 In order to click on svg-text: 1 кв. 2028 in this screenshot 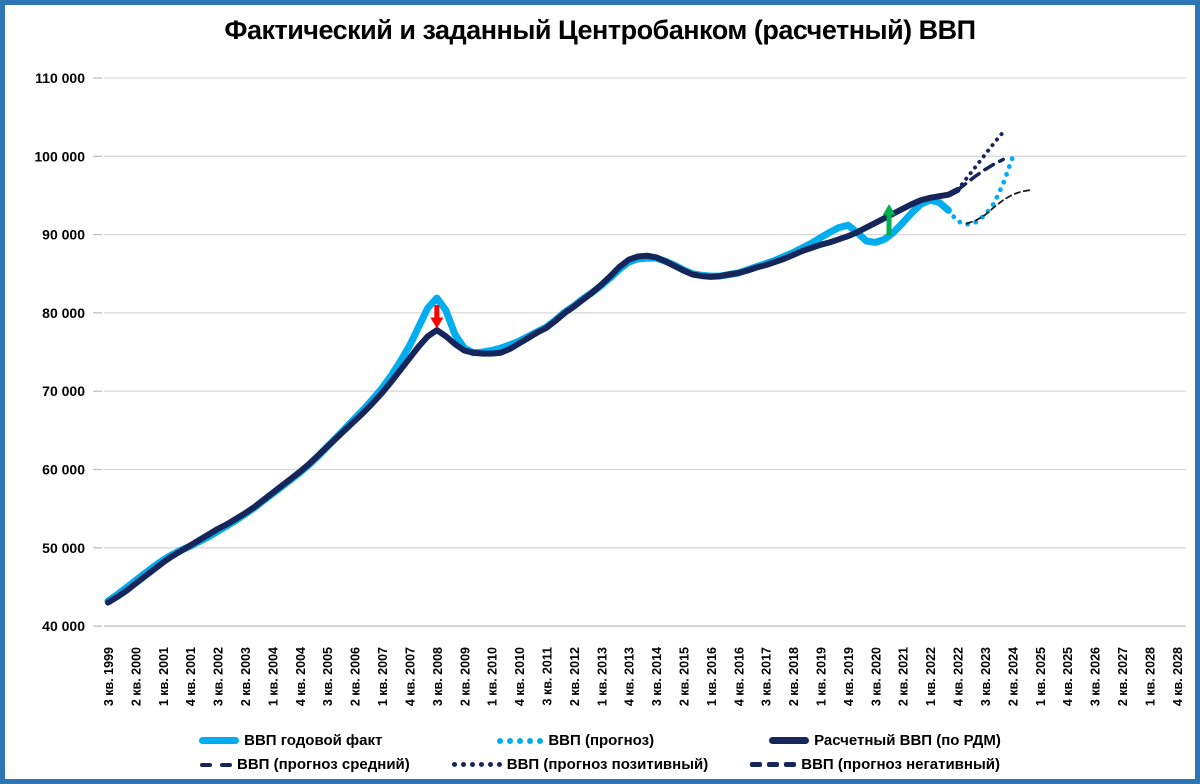, I will do `click(1150, 676)`.